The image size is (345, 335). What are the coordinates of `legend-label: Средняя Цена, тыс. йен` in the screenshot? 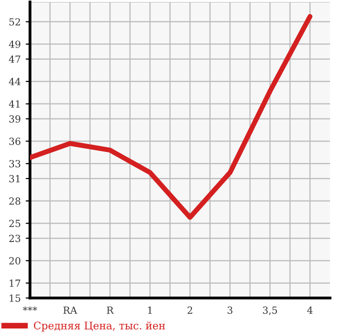 It's located at (99, 327).